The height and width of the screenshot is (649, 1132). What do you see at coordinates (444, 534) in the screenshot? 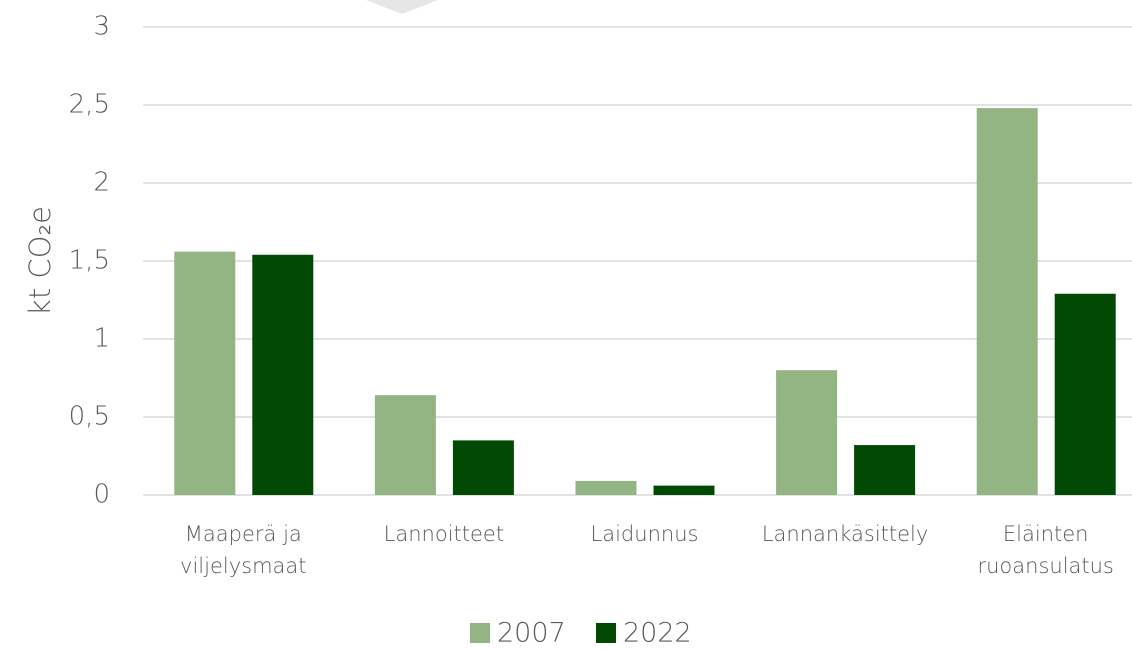
I see `x-tick-label: Lannoitteet` at bounding box center [444, 534].